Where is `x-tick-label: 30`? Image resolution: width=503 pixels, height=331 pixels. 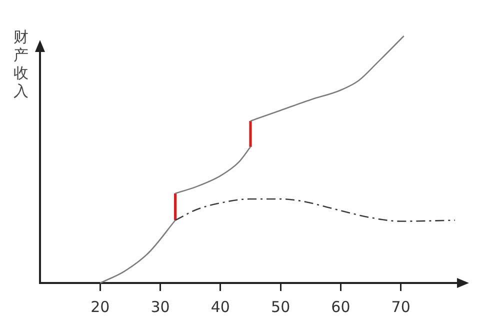 x-tick-label: 30 is located at coordinates (160, 307).